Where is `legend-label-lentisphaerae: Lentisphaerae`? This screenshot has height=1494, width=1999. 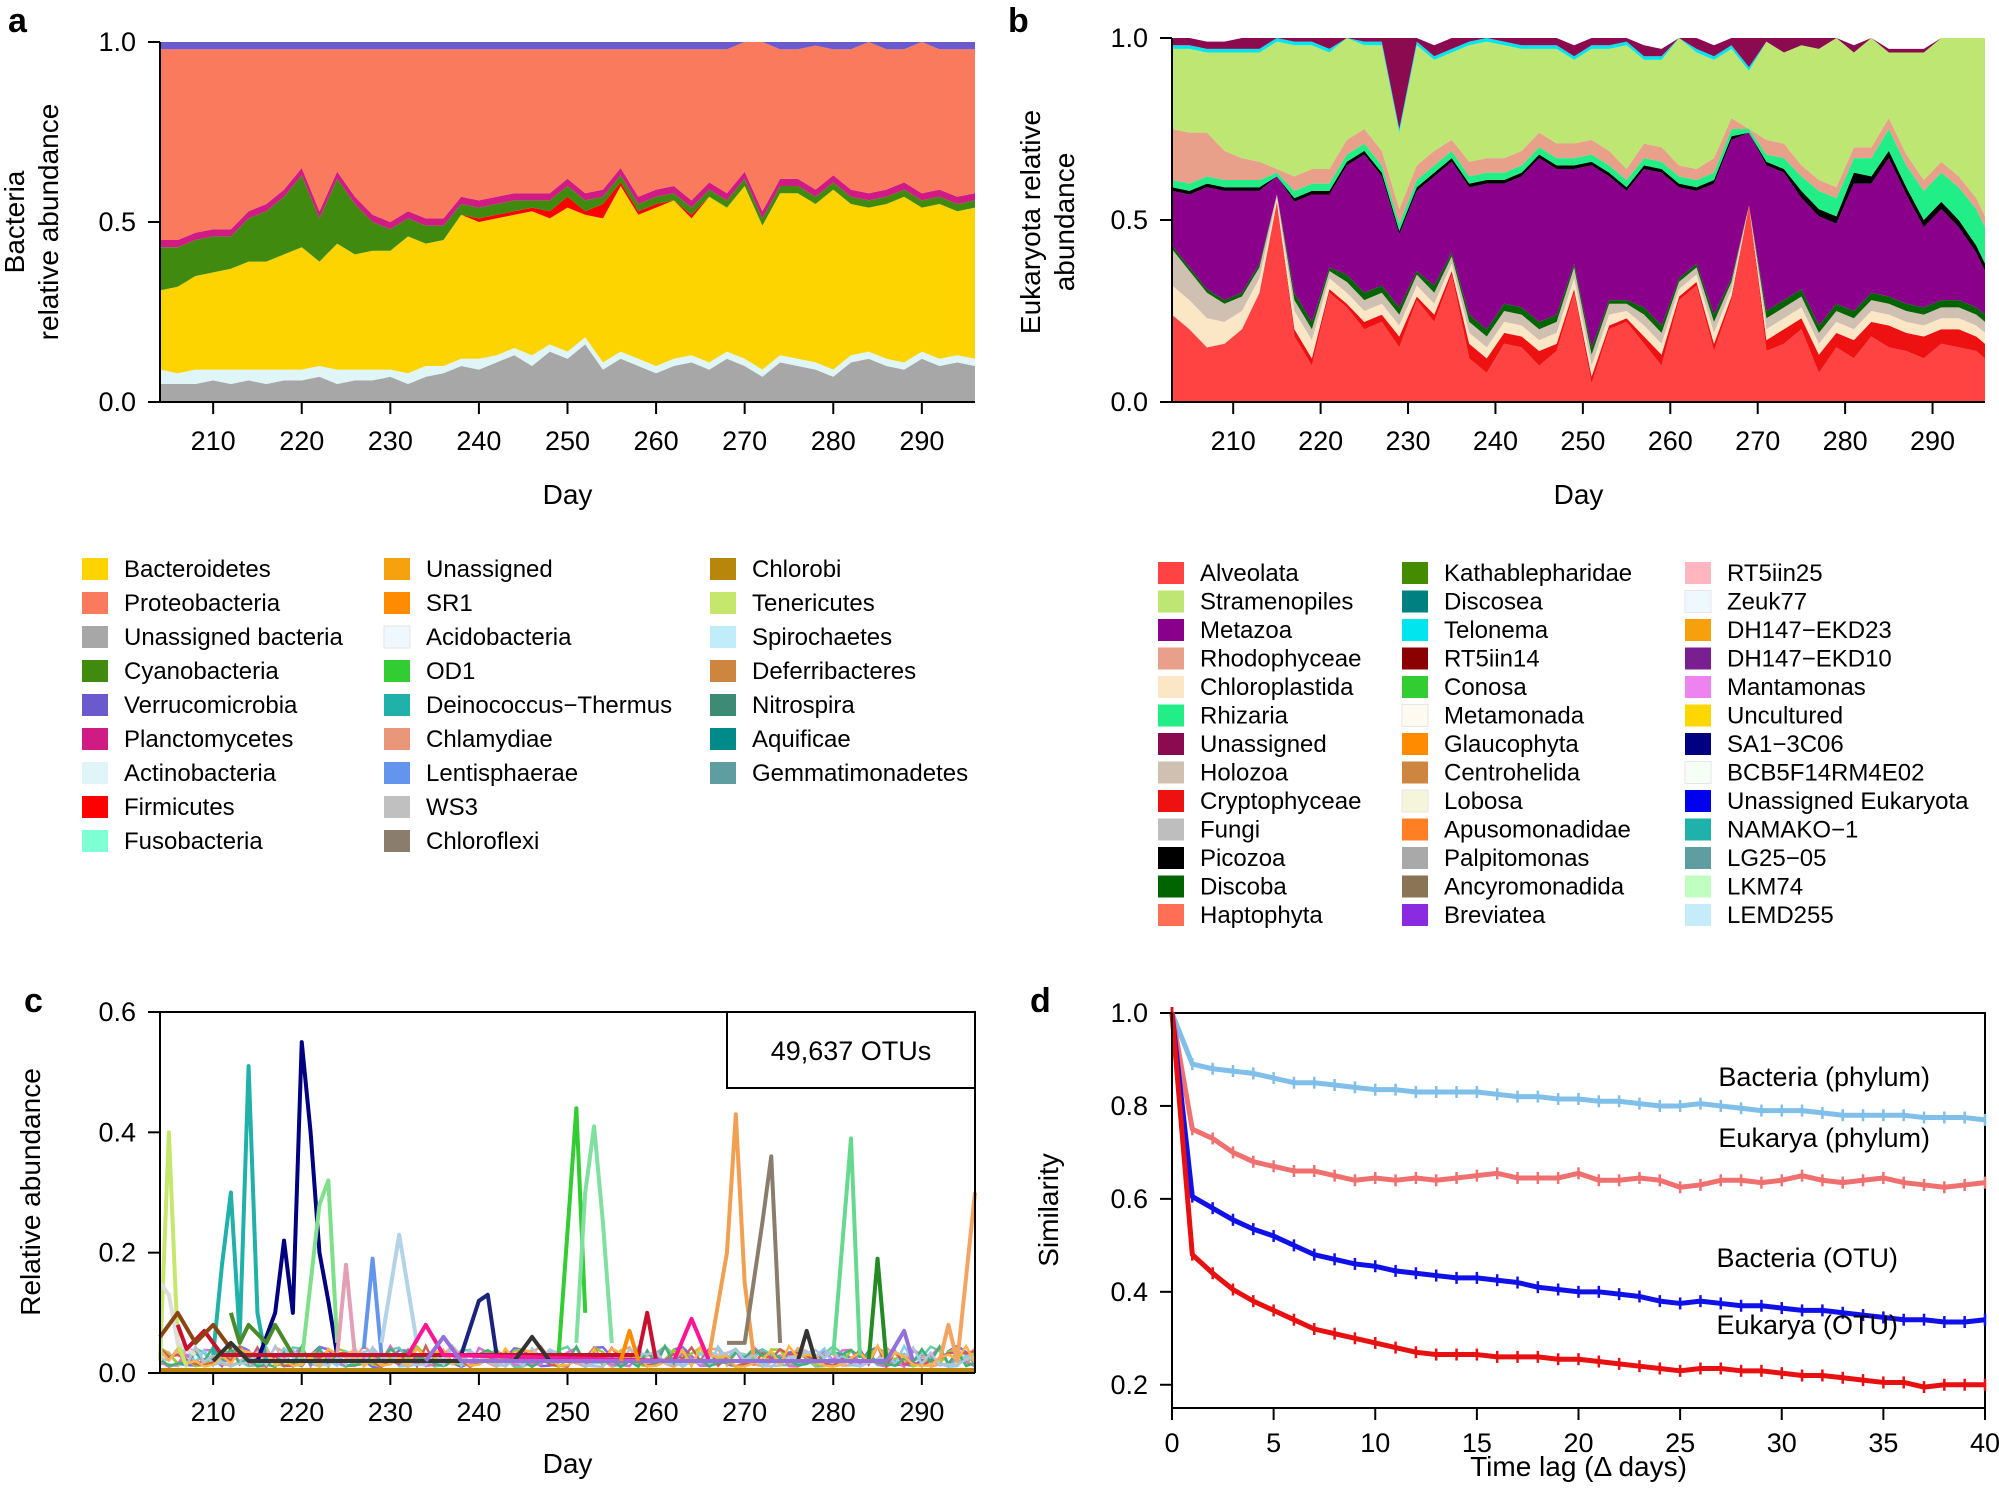
legend-label-lentisphaerae: Lentisphaerae is located at coordinates (502, 773).